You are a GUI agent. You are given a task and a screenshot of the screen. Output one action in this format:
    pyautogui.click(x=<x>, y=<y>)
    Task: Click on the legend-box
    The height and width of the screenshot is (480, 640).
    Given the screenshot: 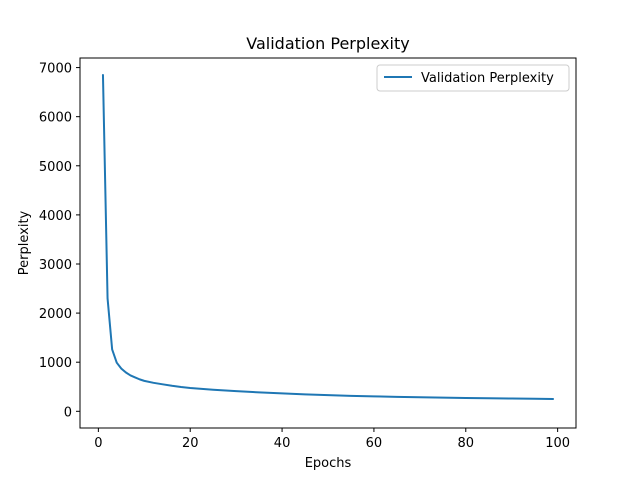 What is the action you would take?
    pyautogui.click(x=473, y=78)
    